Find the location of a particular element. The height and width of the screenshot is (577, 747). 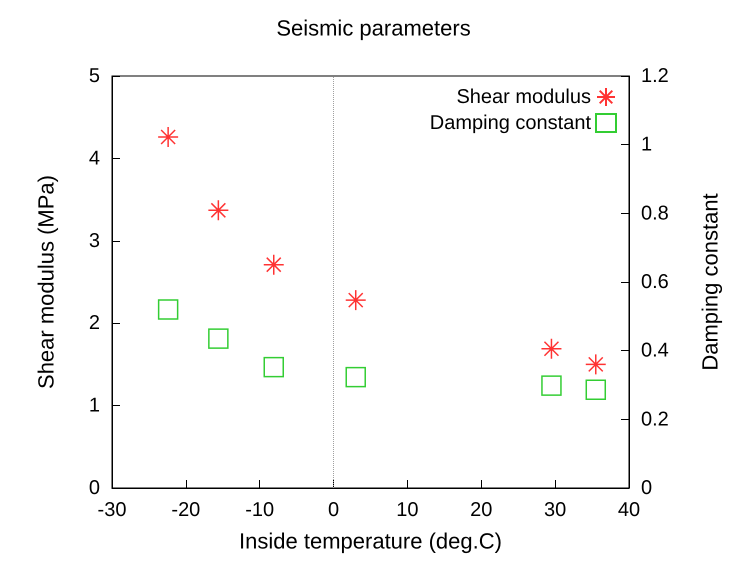

y-tick-label: 3 is located at coordinates (94, 241).